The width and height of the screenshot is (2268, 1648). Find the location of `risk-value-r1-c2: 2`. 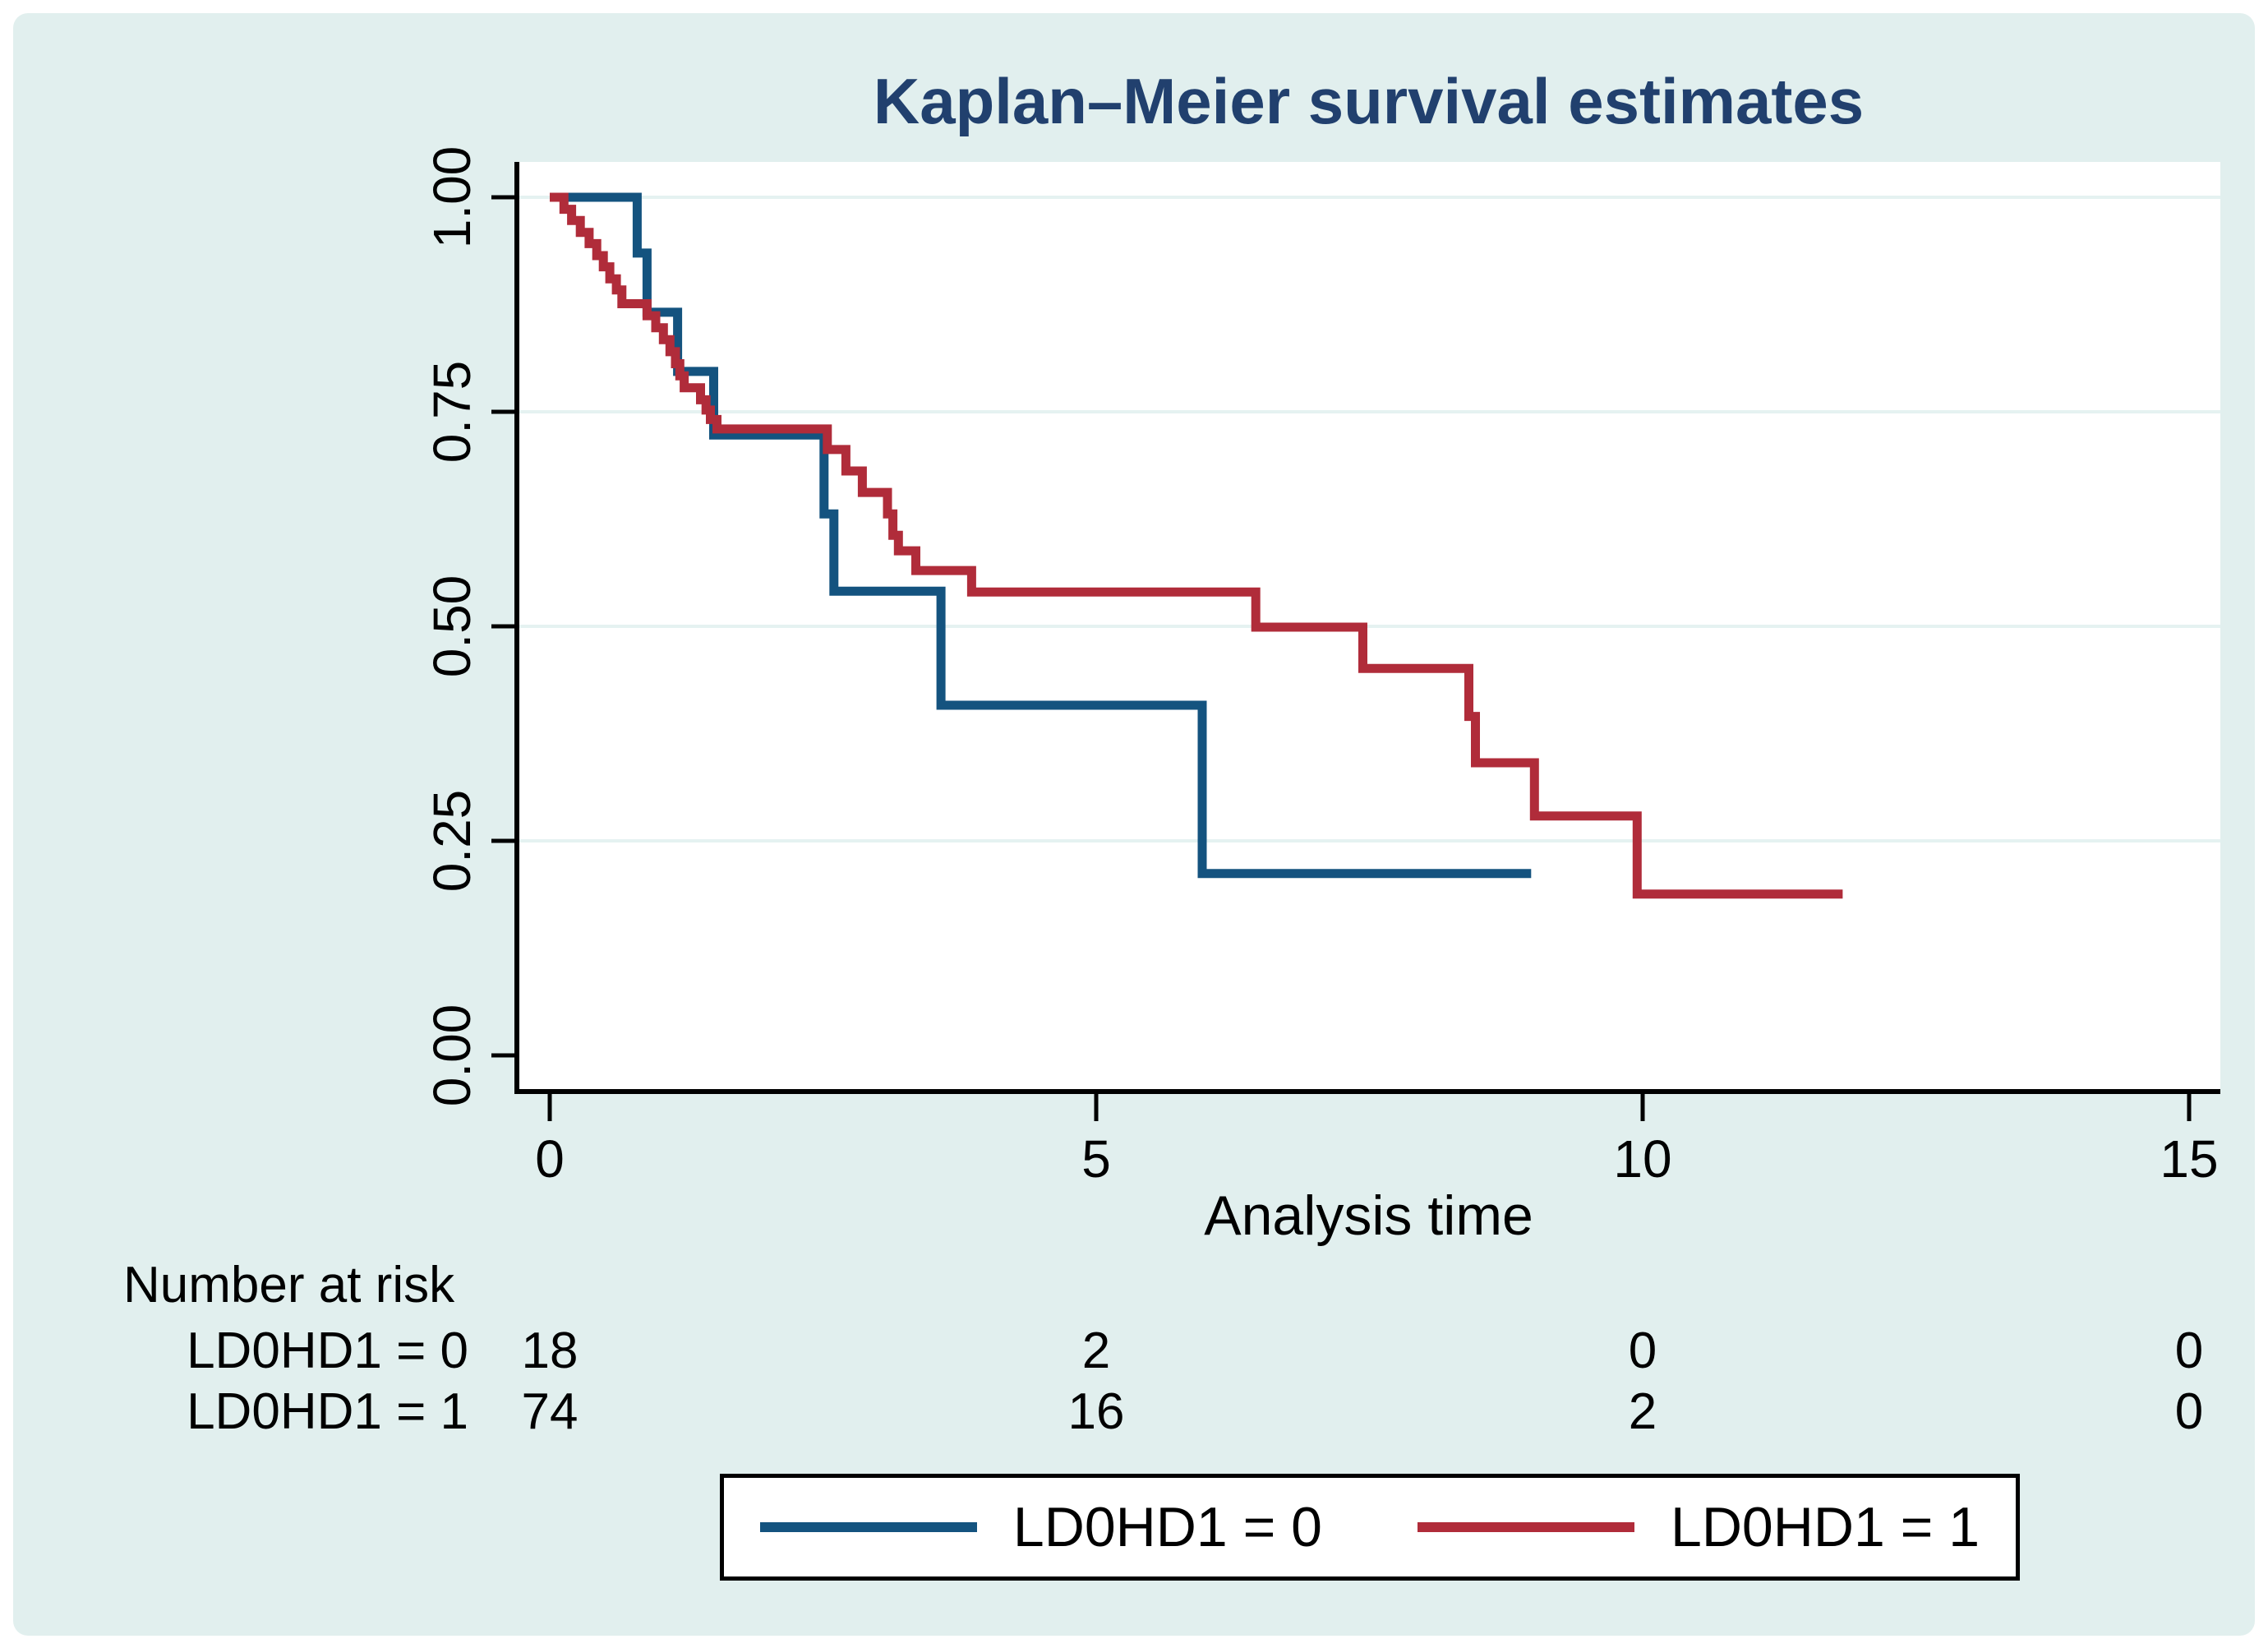

risk-value-r1-c2: 2 is located at coordinates (1642, 1411).